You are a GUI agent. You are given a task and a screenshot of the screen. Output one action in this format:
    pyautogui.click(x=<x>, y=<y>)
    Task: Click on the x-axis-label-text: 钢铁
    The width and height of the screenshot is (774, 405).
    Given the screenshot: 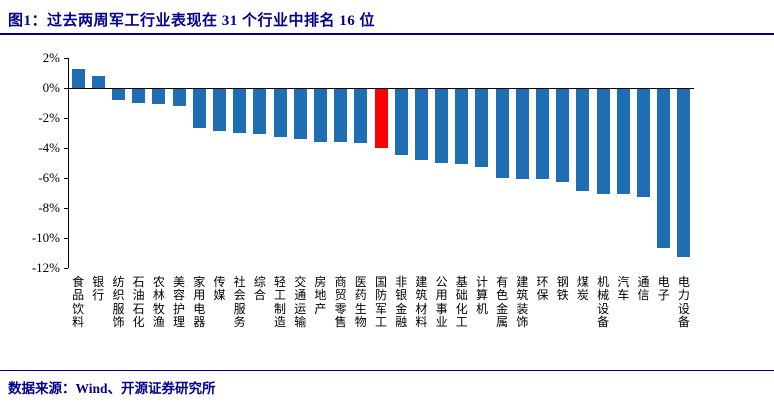 What is the action you would take?
    pyautogui.click(x=562, y=289)
    